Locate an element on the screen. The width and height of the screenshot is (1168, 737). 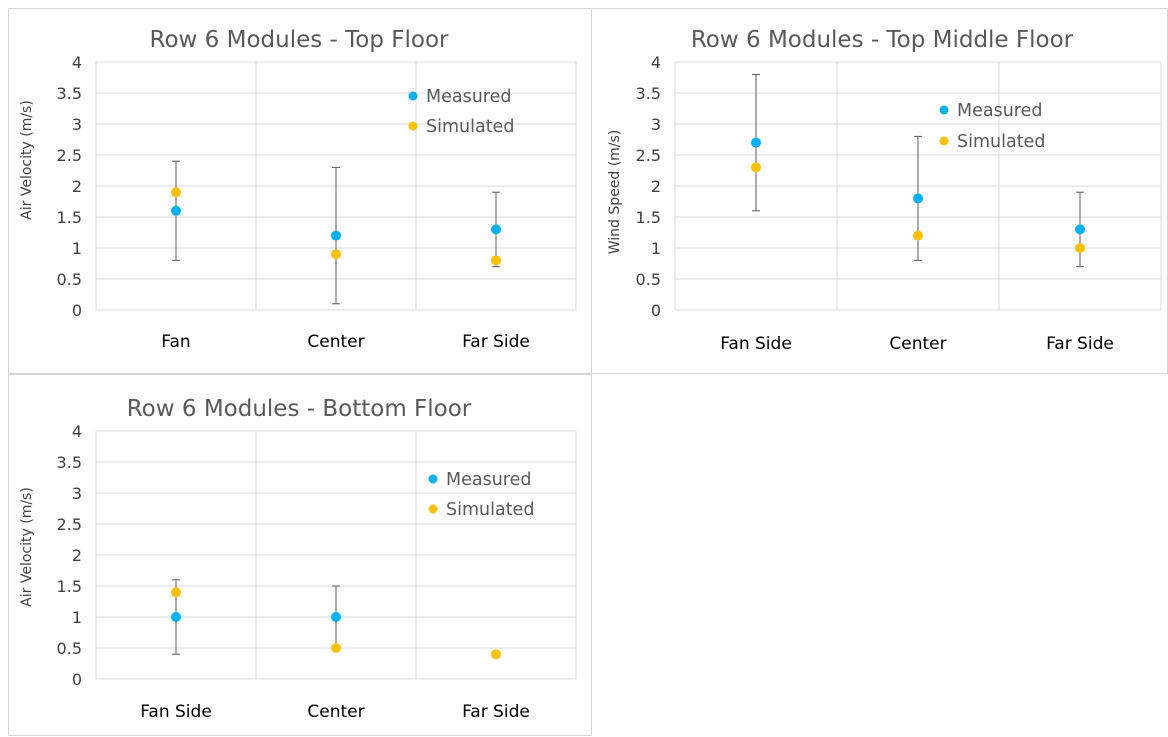
chart-title: Row 6 Modules - Top Floor is located at coordinates (300, 40).